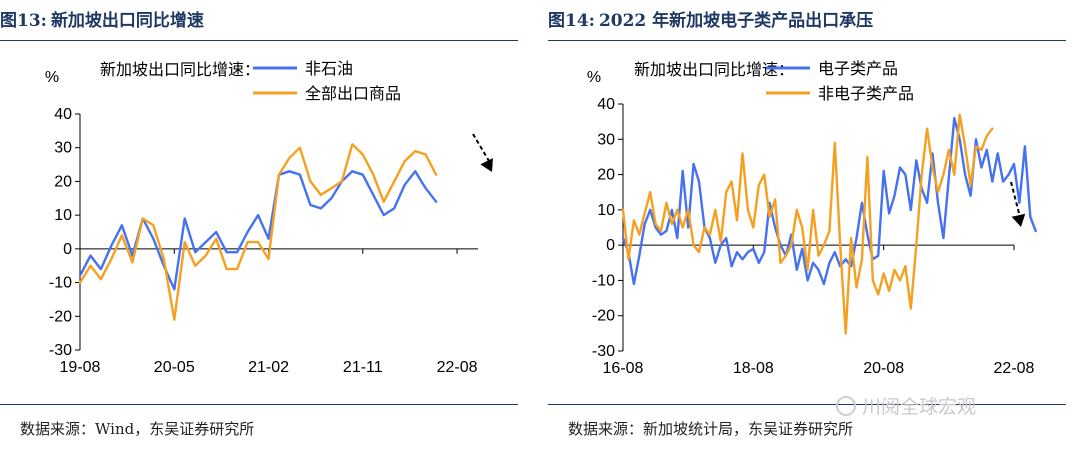  What do you see at coordinates (711, 429) in the screenshot?
I see `data-source: 数据来源：新加坡统计局，东吴证券研究所` at bounding box center [711, 429].